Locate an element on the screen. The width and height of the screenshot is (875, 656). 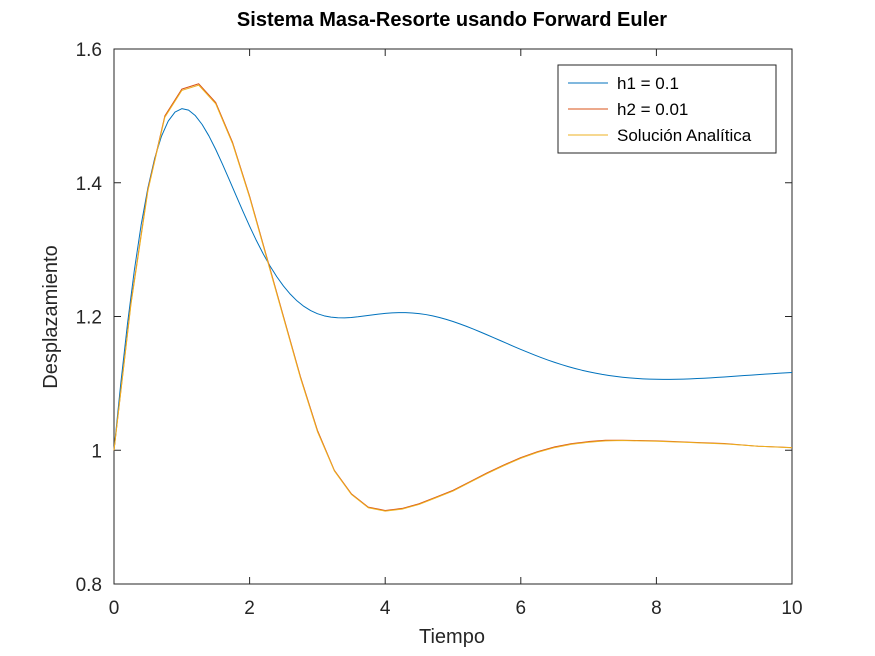
legend: h1 = 0.1 h2 = 0.01 Solución Analítica is located at coordinates (667, 109).